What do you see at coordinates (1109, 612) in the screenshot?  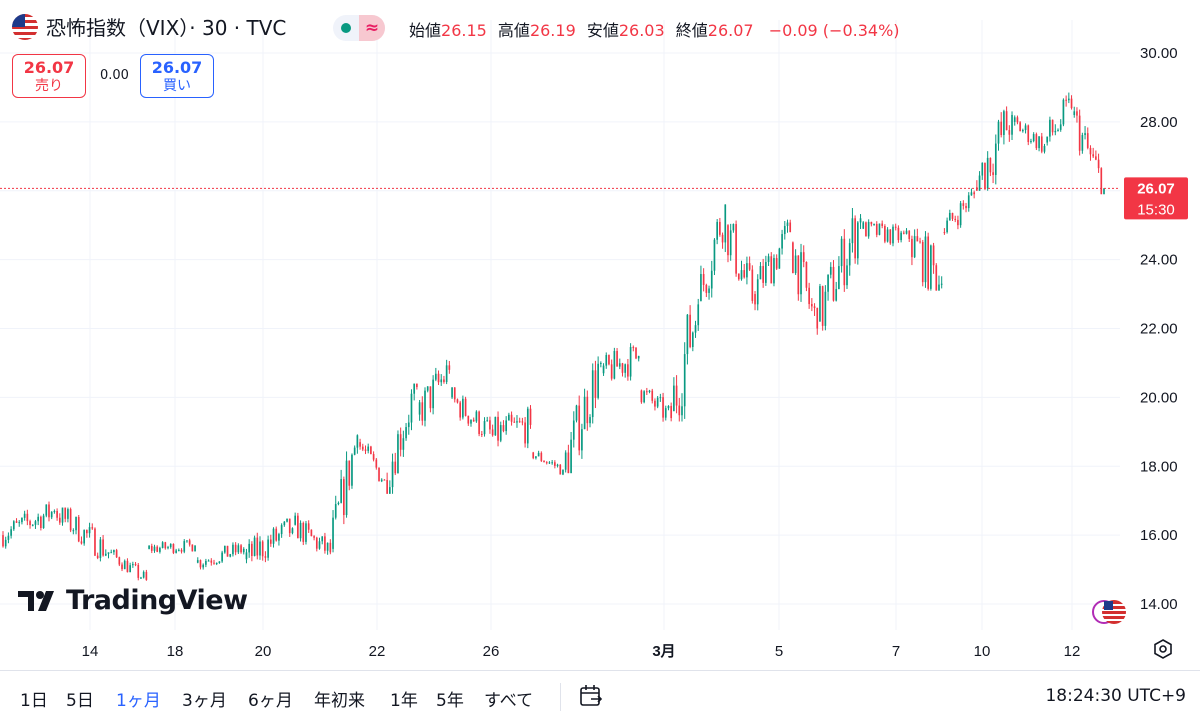 I see `compare-symbol-icon` at bounding box center [1109, 612].